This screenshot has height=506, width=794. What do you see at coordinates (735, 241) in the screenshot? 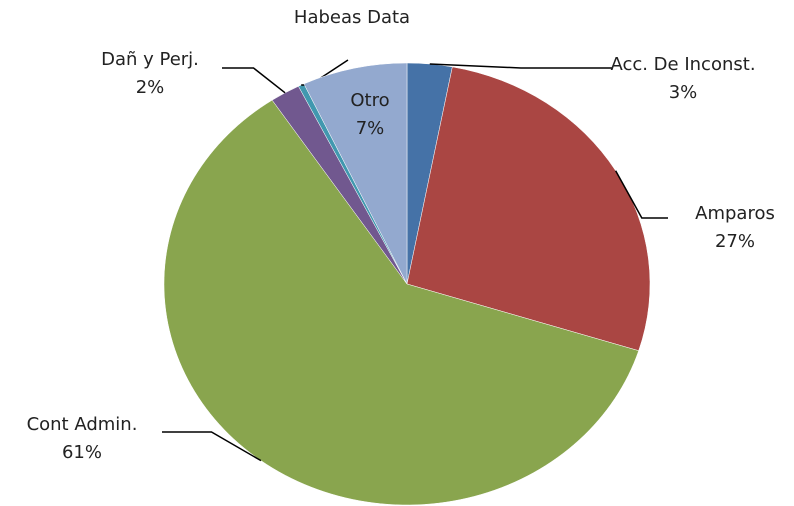
I see `slice-value-label: 27%` at bounding box center [735, 241].